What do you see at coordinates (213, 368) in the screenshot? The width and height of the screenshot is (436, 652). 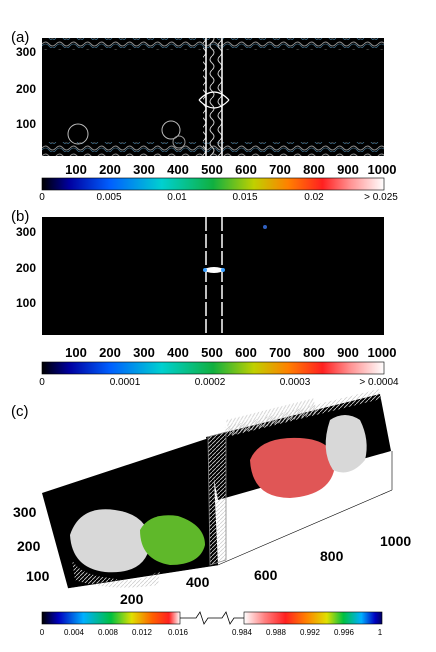 I see `panel-b-colorbar` at bounding box center [213, 368].